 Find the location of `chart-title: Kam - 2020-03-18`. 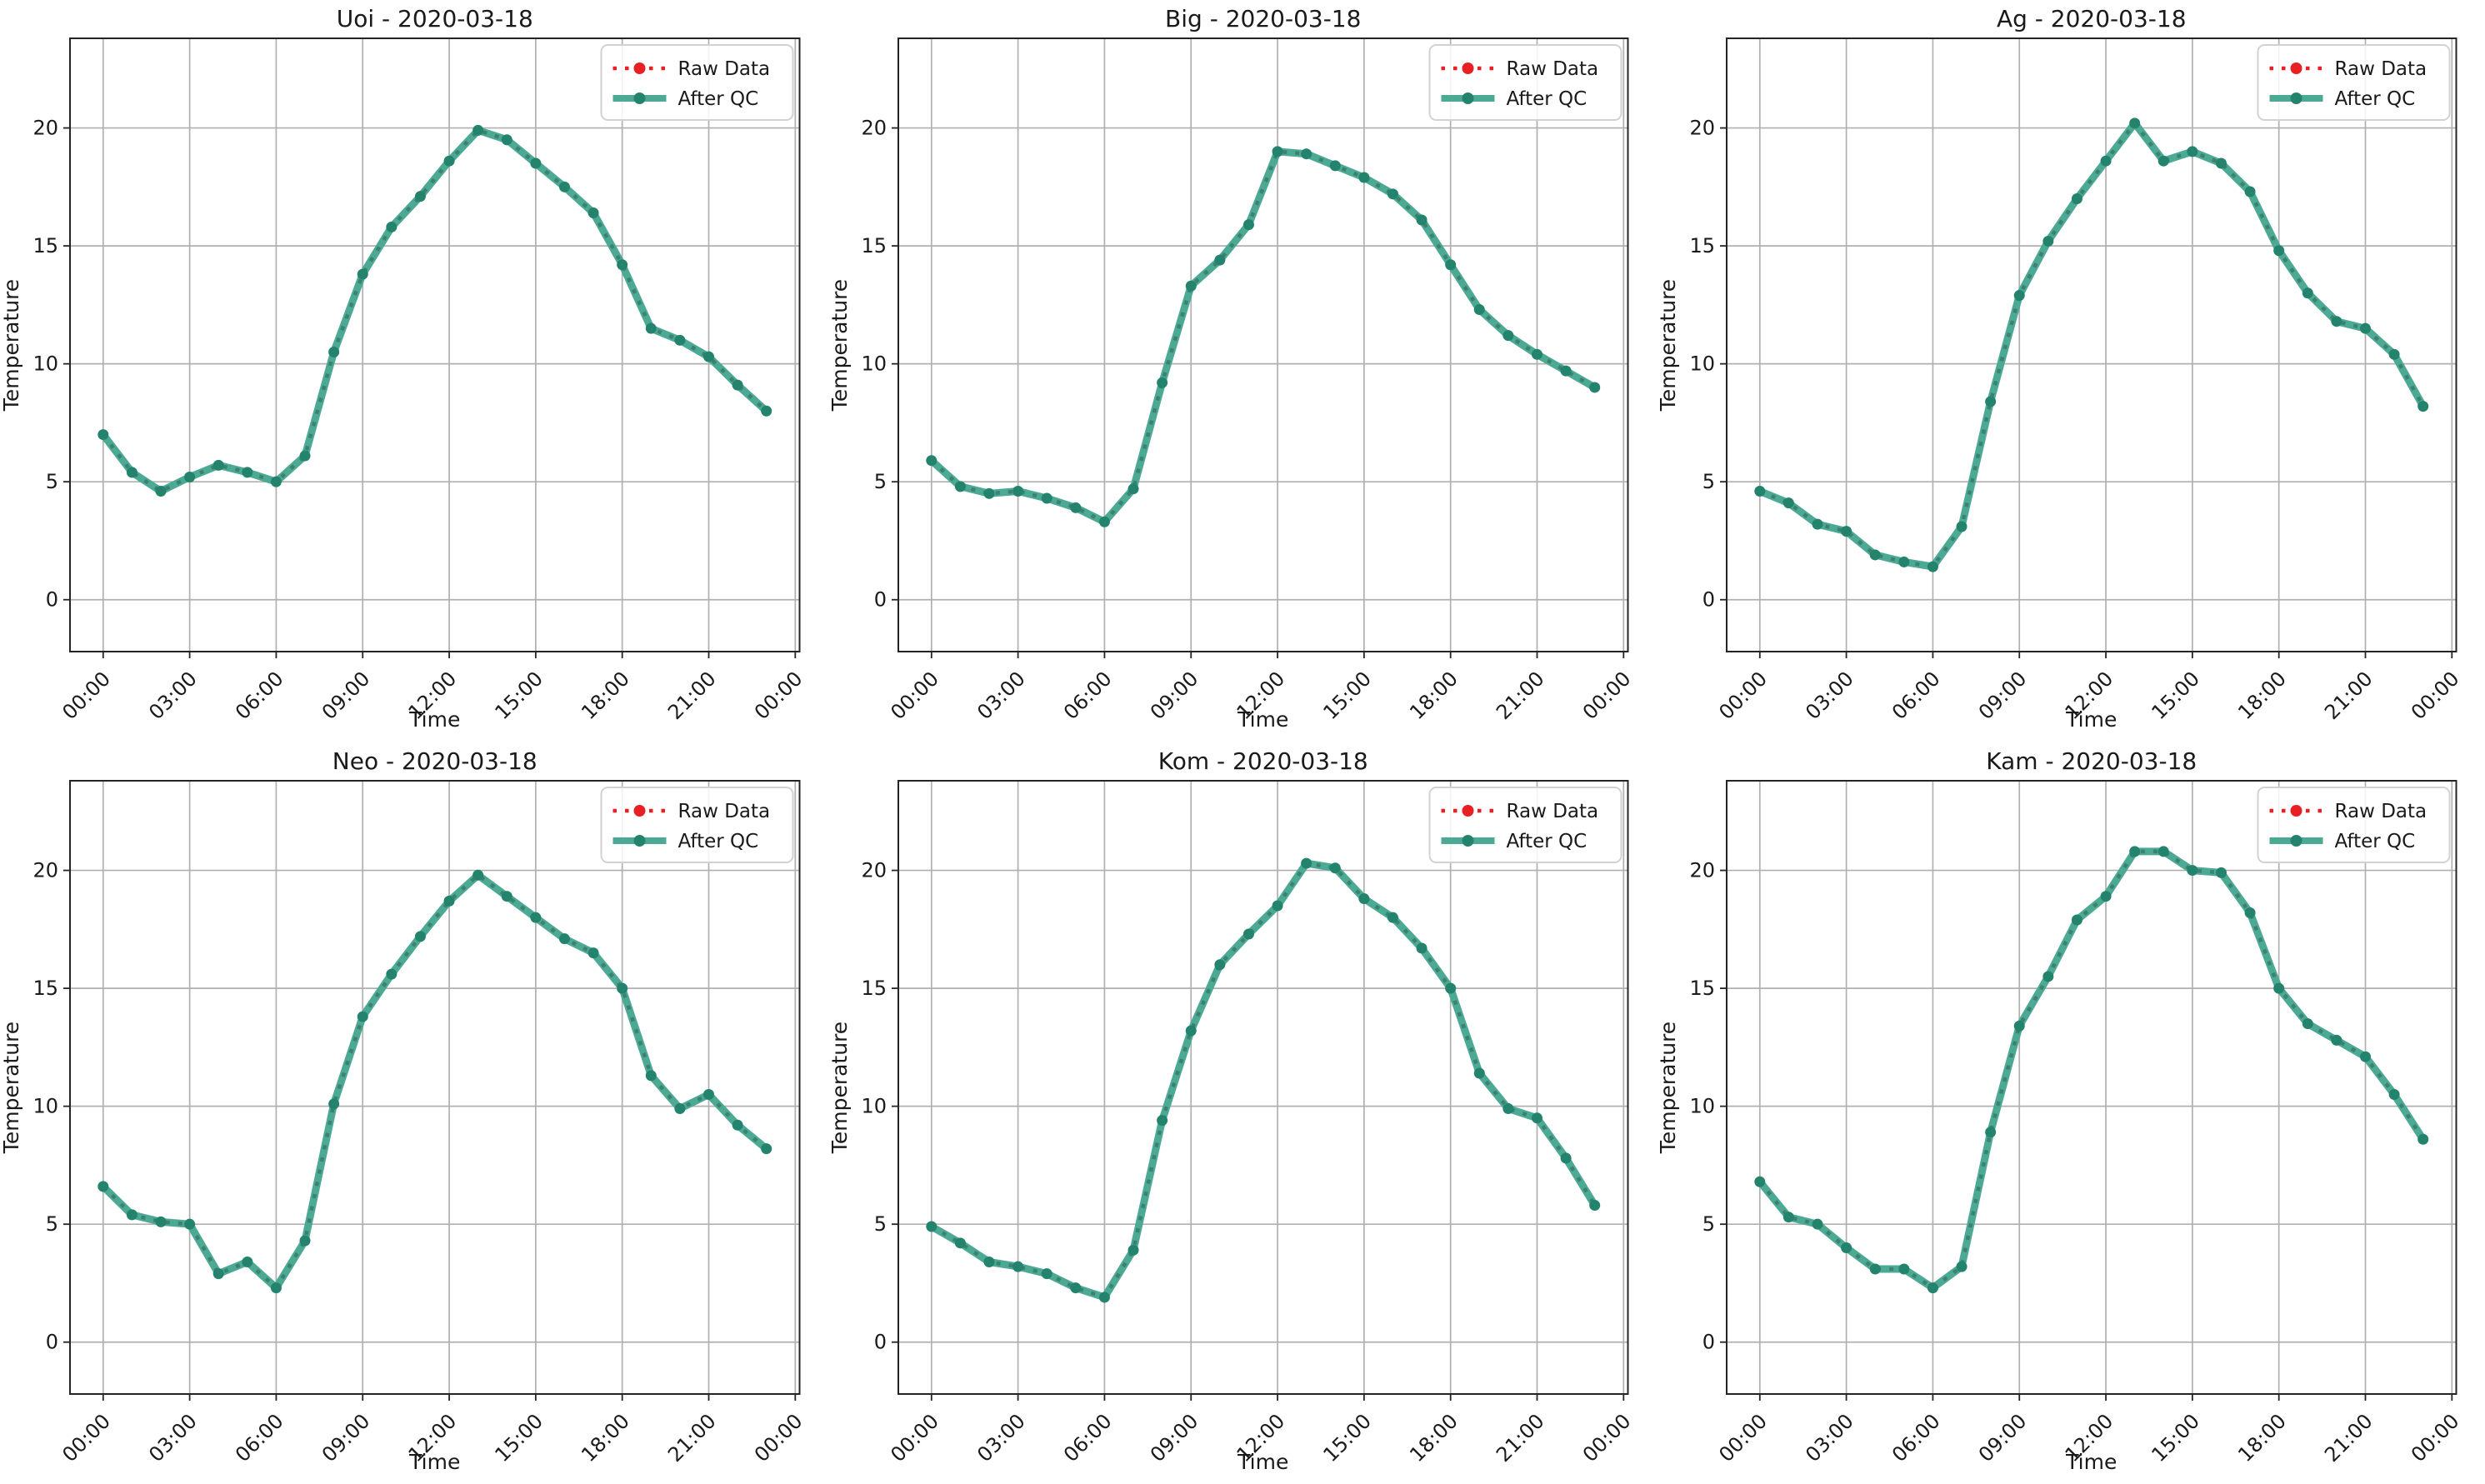

chart-title: Kam - 2020-03-18 is located at coordinates (2091, 761).